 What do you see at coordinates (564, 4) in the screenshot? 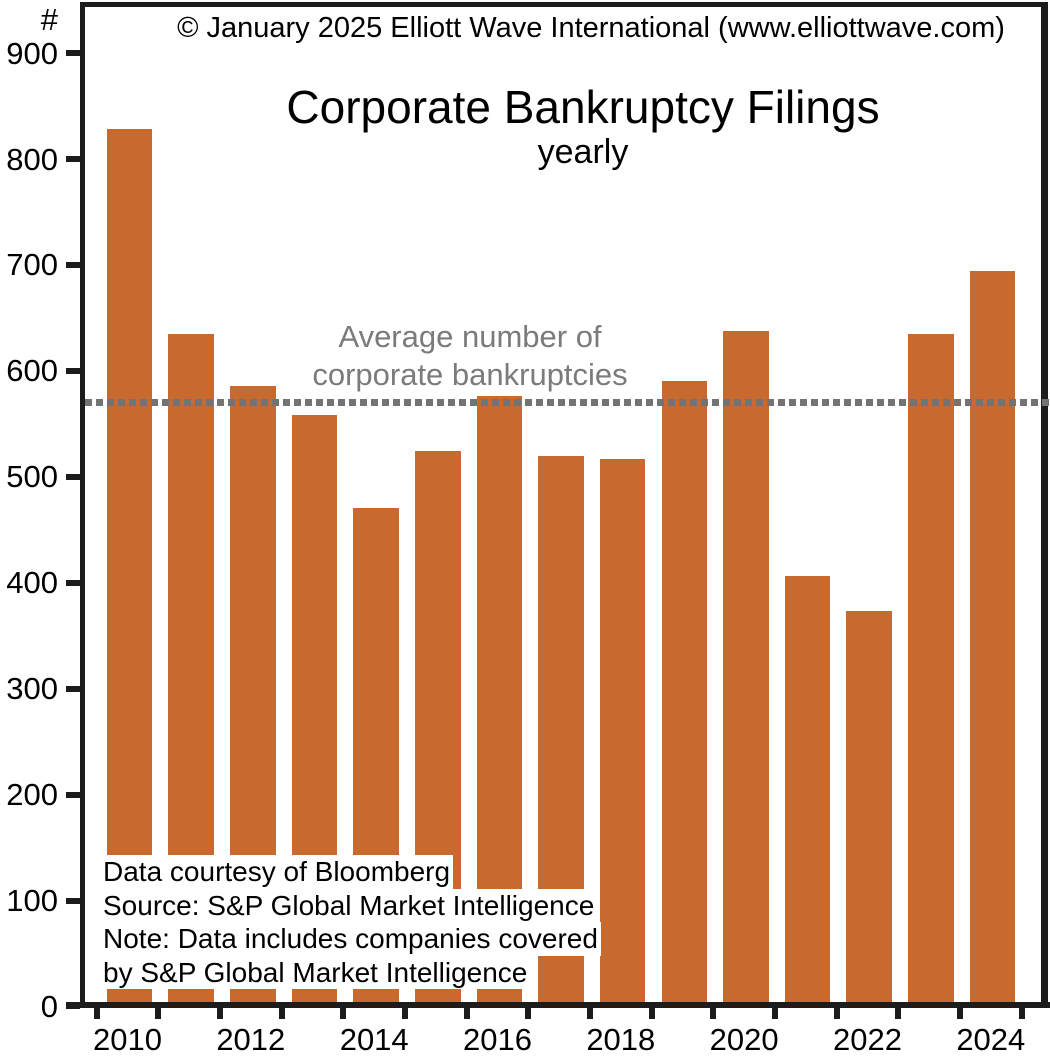
I see `plot-top-border` at bounding box center [564, 4].